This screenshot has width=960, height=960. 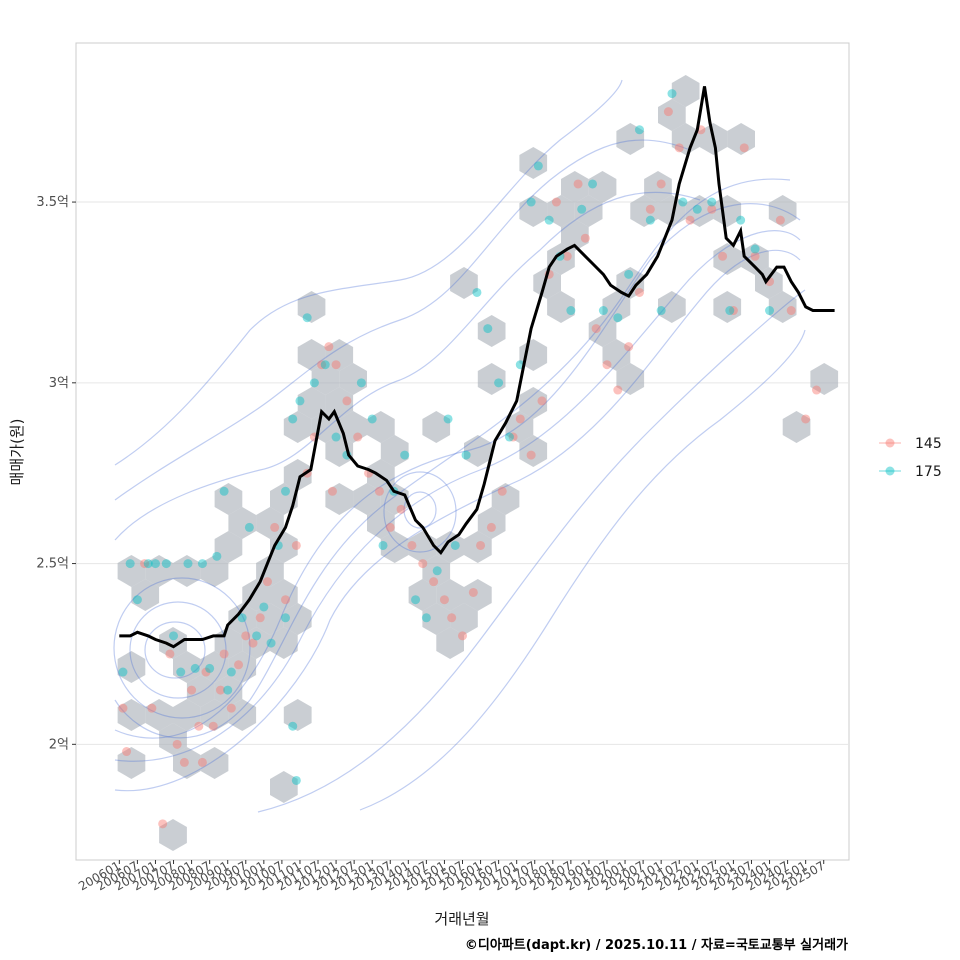 I want to click on y-tick-label: 3억, so click(x=59, y=383).